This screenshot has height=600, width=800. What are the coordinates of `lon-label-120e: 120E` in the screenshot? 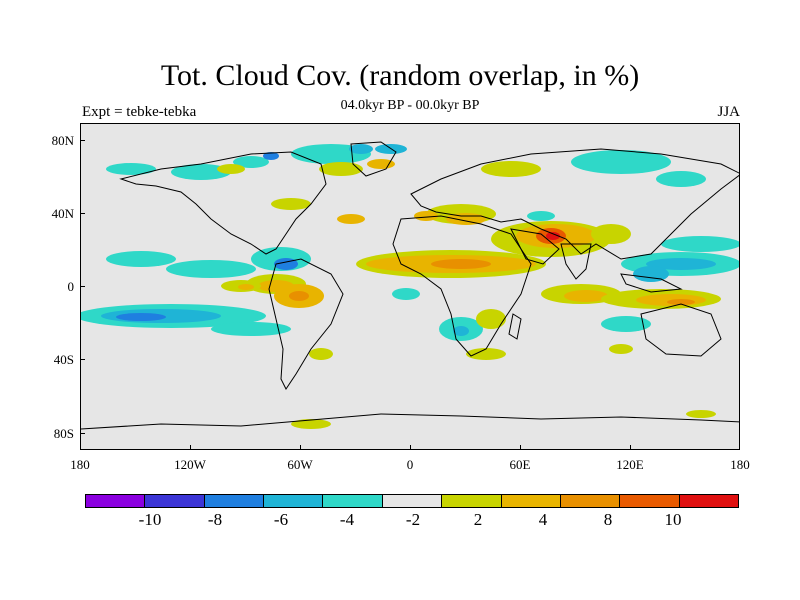 It's located at (630, 464).